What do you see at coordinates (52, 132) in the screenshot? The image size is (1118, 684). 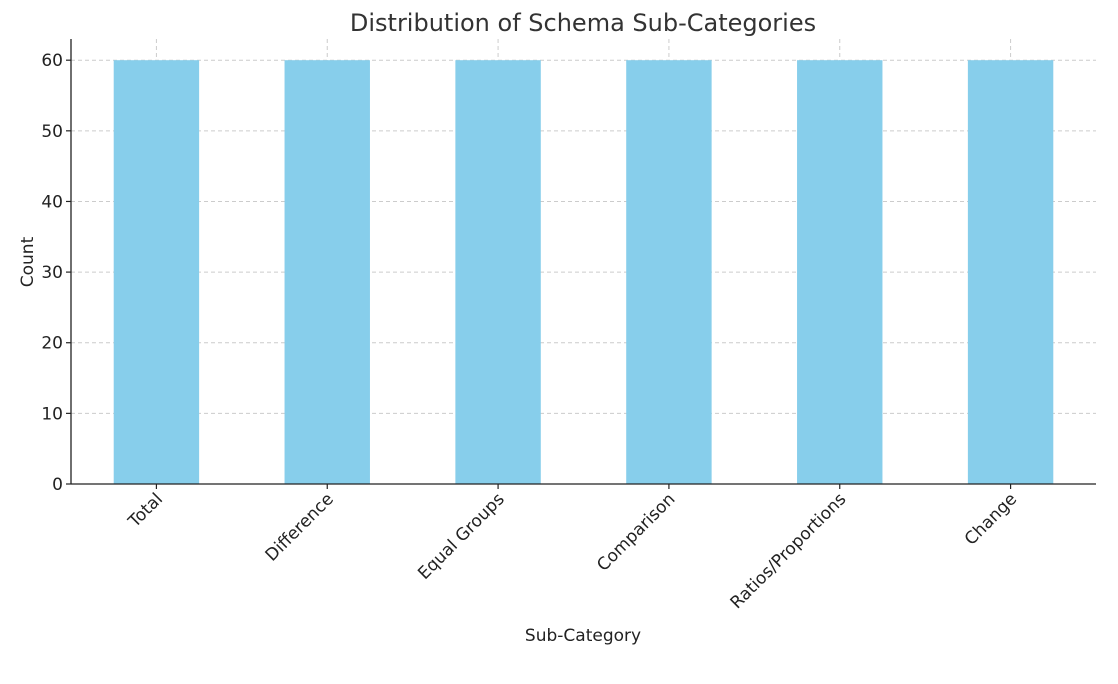 I see `y-tick-label: 50` at bounding box center [52, 132].